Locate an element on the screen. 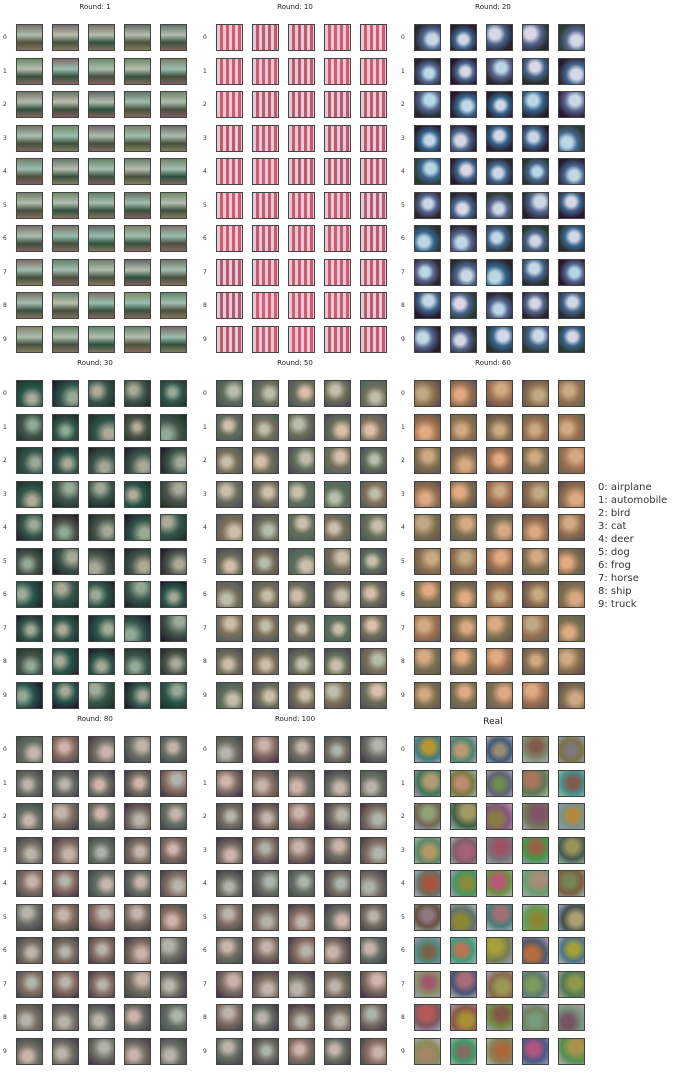  panel-title: Round: 10 is located at coordinates (295, 7).